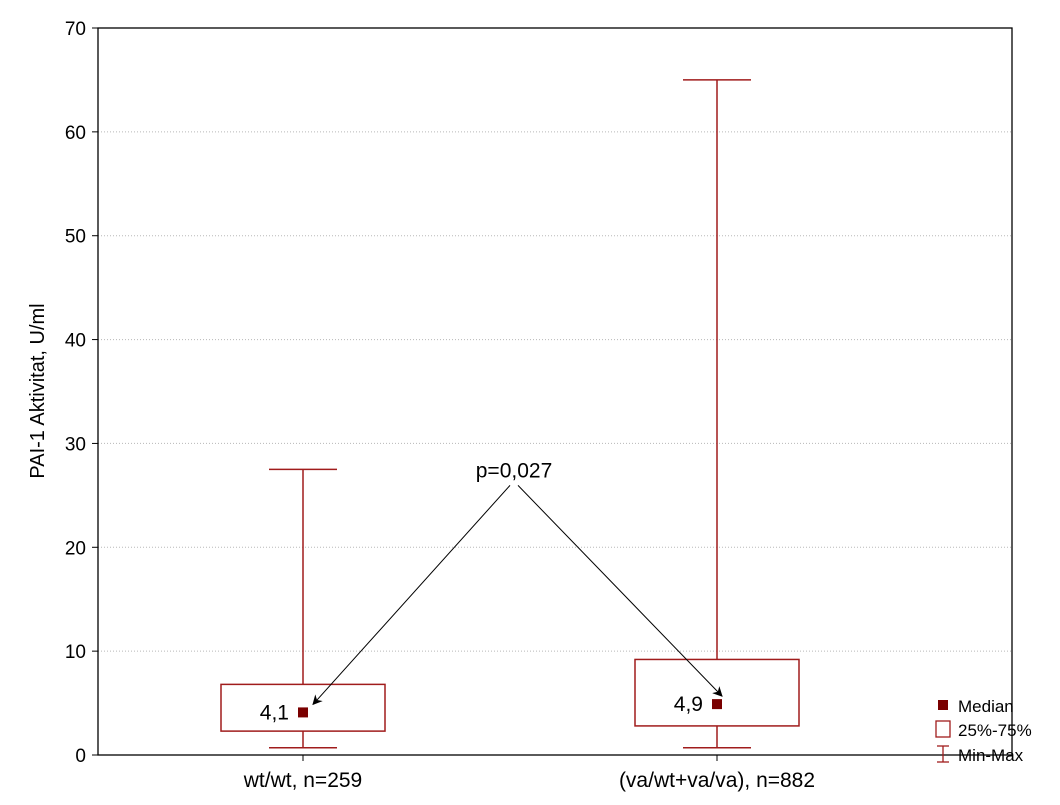  I want to click on annotation: p=0,027, so click(517, 582).